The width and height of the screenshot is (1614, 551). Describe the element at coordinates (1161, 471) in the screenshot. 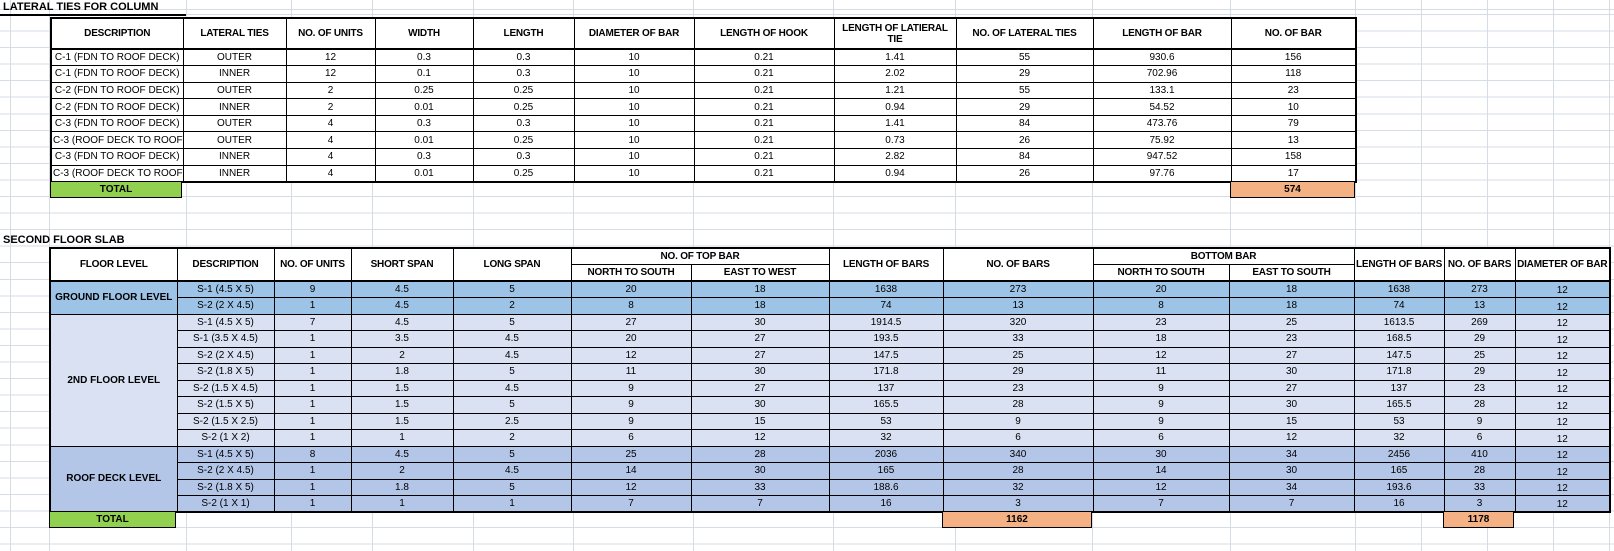

I see `cell: 14` at that location.